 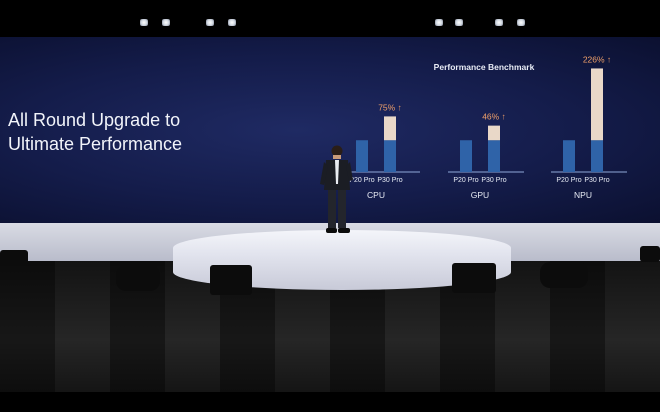 What do you see at coordinates (494, 133) in the screenshot?
I see `bar-p30-gain-gpu` at bounding box center [494, 133].